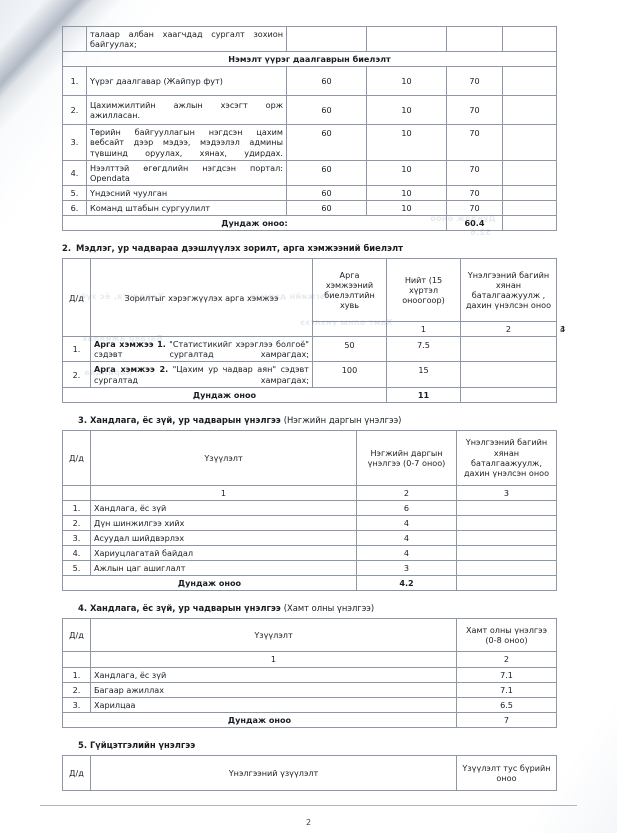 The image size is (617, 833). I want to click on row-text: Хариуцлагатай байдал, so click(223, 553).